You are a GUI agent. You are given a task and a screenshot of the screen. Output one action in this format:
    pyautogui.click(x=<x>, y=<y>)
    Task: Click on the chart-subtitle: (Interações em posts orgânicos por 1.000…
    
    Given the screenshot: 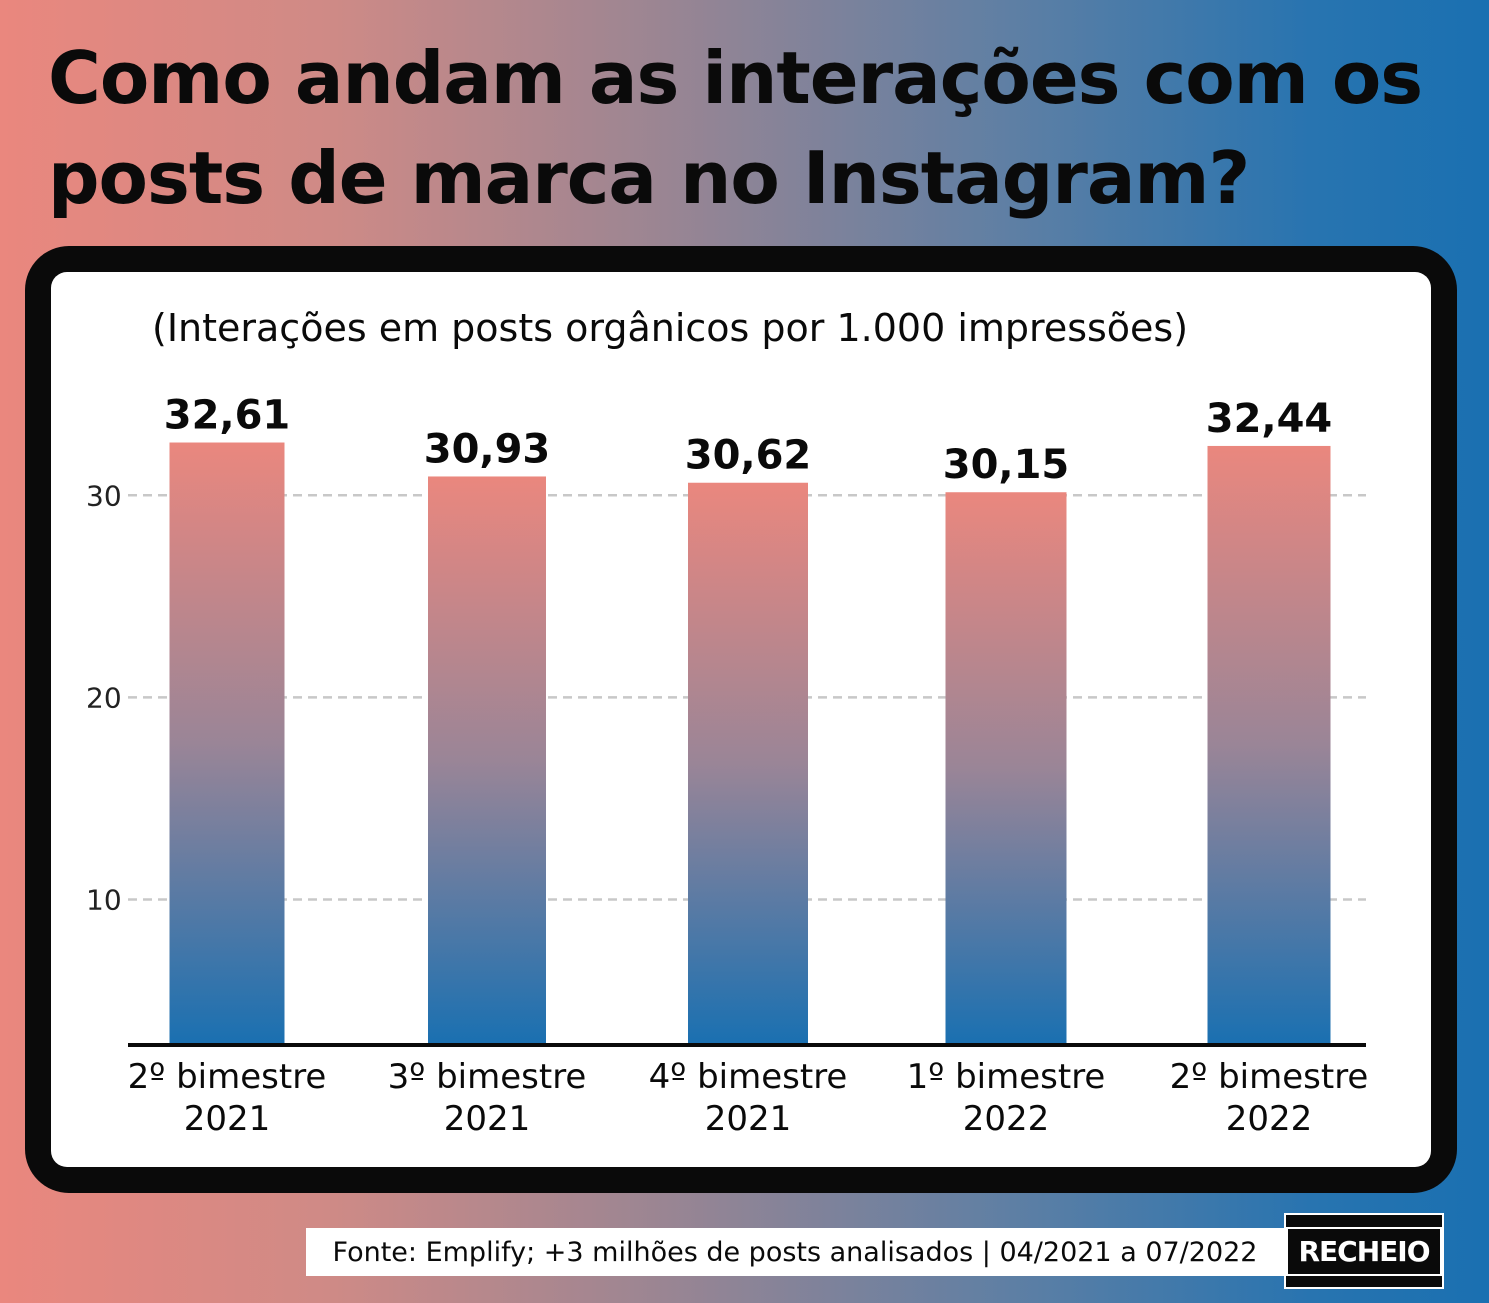 What is the action you would take?
    pyautogui.click(x=670, y=328)
    